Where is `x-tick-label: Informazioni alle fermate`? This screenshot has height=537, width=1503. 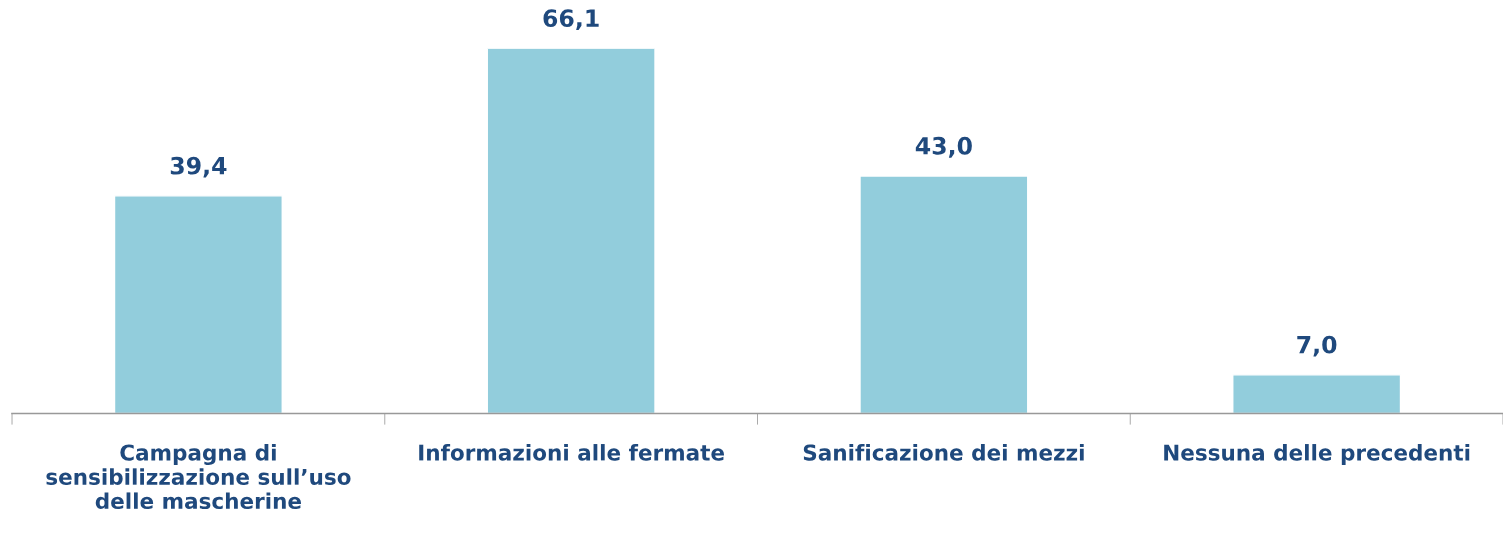
x-tick-label: Informazioni alle fermate is located at coordinates (571, 452).